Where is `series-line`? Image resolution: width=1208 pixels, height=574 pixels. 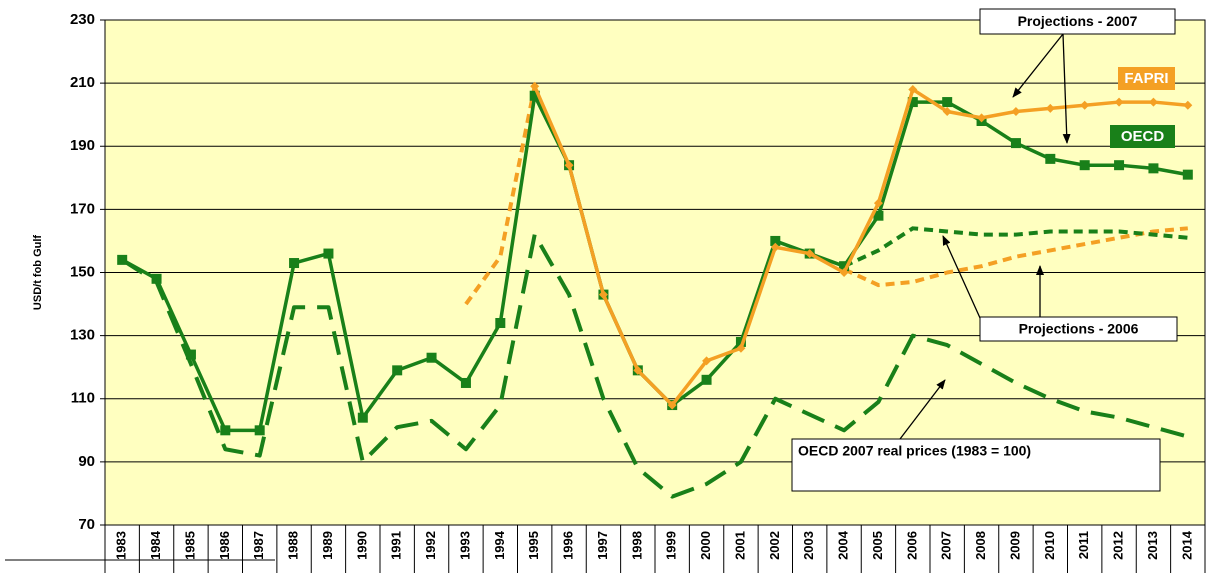 series-line is located at coordinates (1015, 247).